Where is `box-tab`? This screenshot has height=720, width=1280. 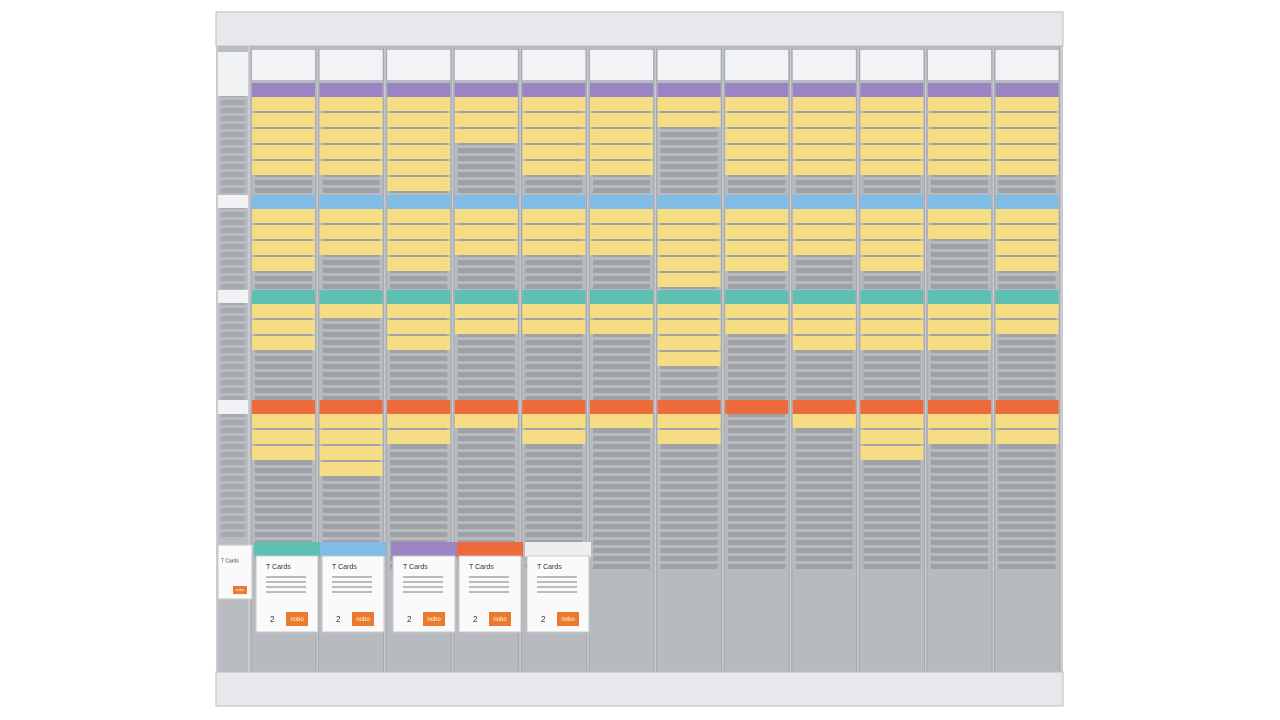 box-tab is located at coordinates (490, 549).